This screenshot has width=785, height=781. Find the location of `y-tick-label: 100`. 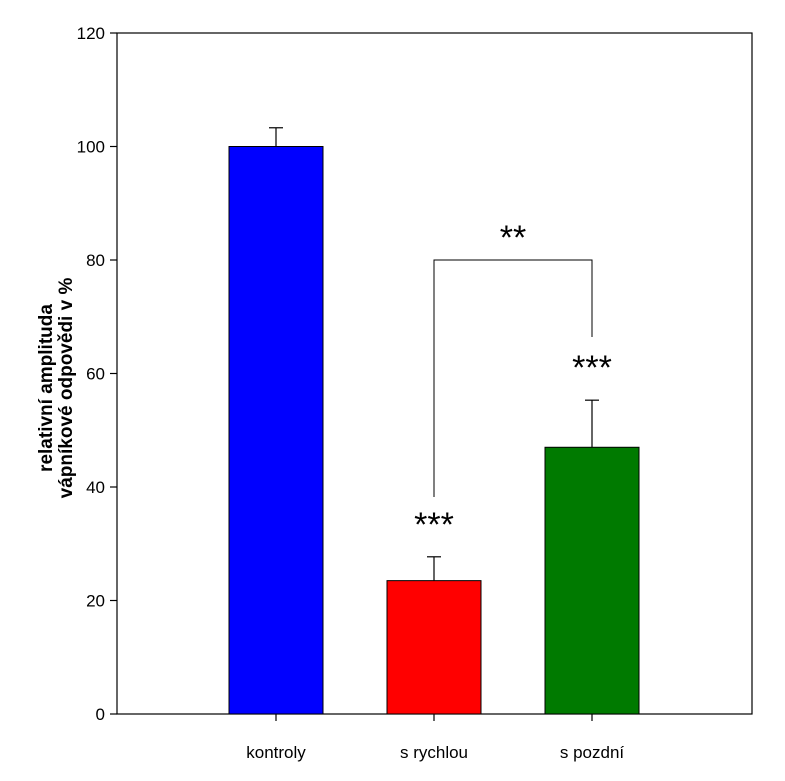

y-tick-label: 100 is located at coordinates (91, 147).